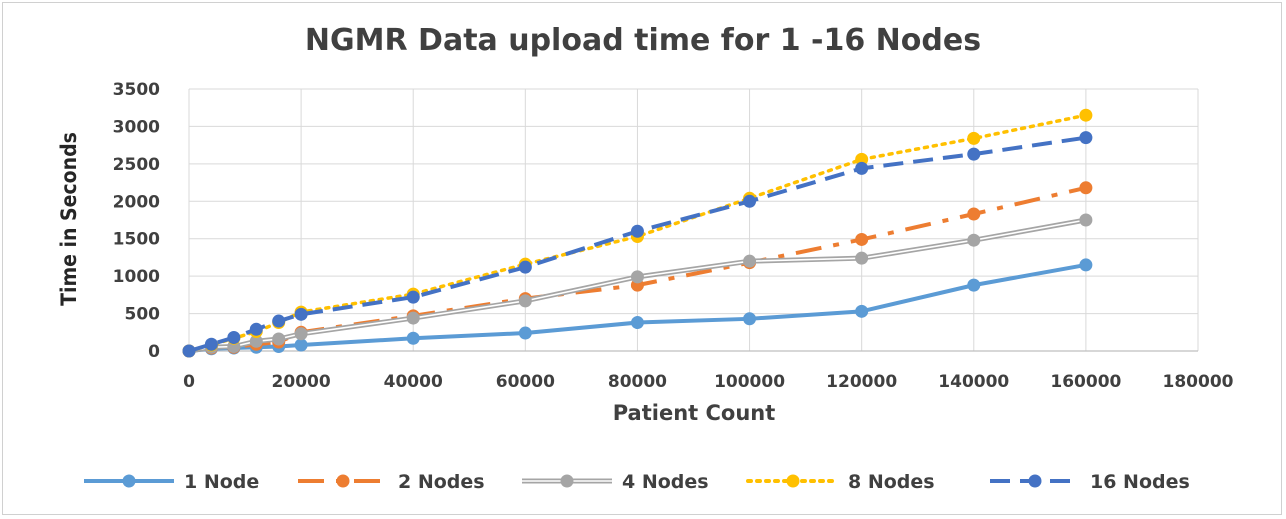 The height and width of the screenshot is (519, 1286). What do you see at coordinates (136, 221) in the screenshot?
I see `y-axis-ticks: 0 500 1000 1500 2000 2500 3000 3500` at bounding box center [136, 221].